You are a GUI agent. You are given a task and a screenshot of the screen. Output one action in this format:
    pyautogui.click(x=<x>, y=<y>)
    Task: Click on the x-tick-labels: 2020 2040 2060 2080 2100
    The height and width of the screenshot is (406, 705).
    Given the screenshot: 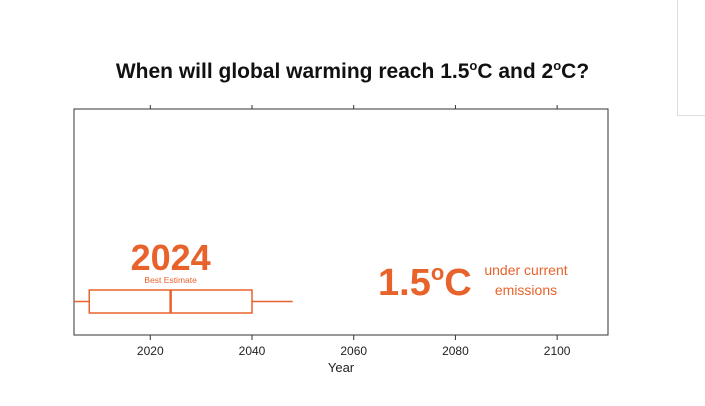 What is the action you would take?
    pyautogui.click(x=354, y=351)
    